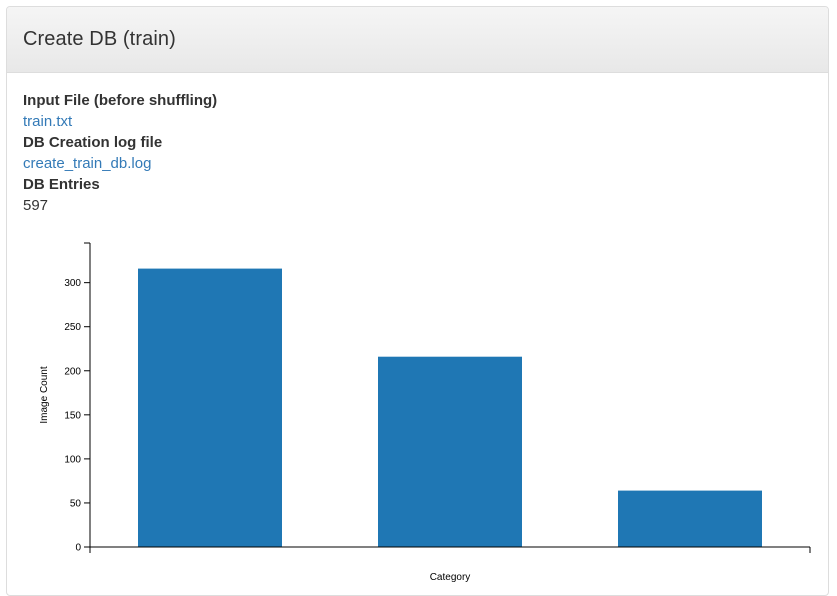  I want to click on y-tick-label-250: 250, so click(72, 327).